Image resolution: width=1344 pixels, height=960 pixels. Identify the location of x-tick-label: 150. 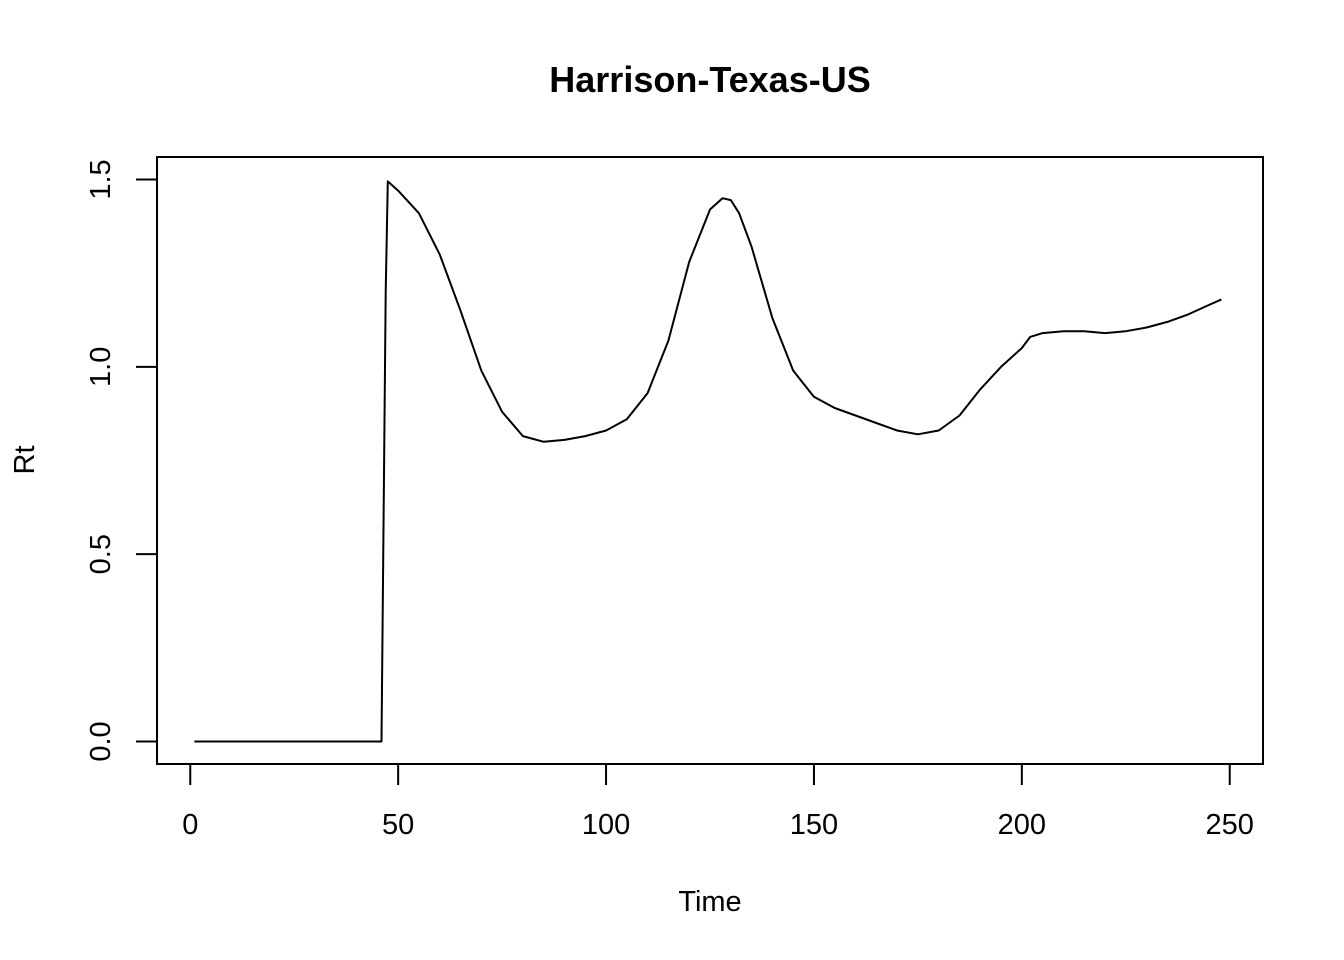
(814, 825).